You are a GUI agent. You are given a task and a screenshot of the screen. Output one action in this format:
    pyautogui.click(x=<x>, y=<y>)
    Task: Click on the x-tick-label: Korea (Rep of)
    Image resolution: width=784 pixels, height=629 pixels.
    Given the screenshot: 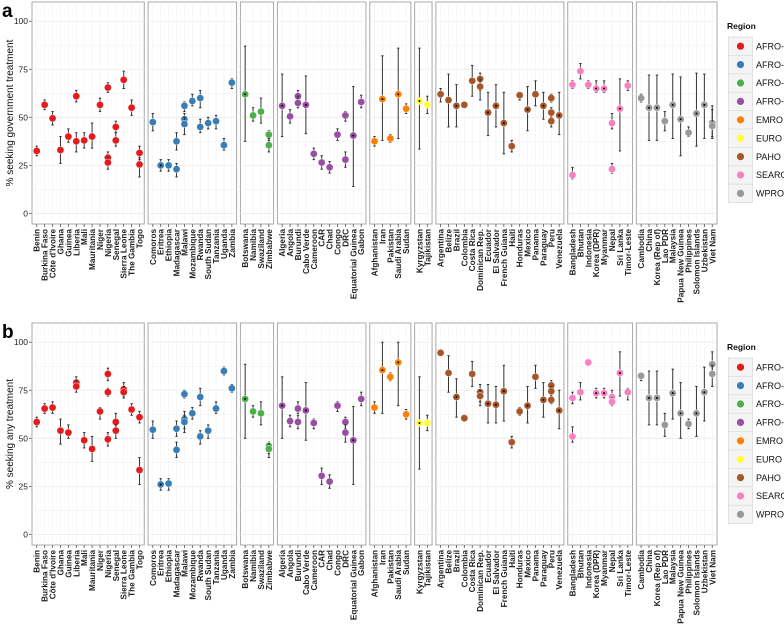 What is the action you would take?
    pyautogui.click(x=657, y=257)
    